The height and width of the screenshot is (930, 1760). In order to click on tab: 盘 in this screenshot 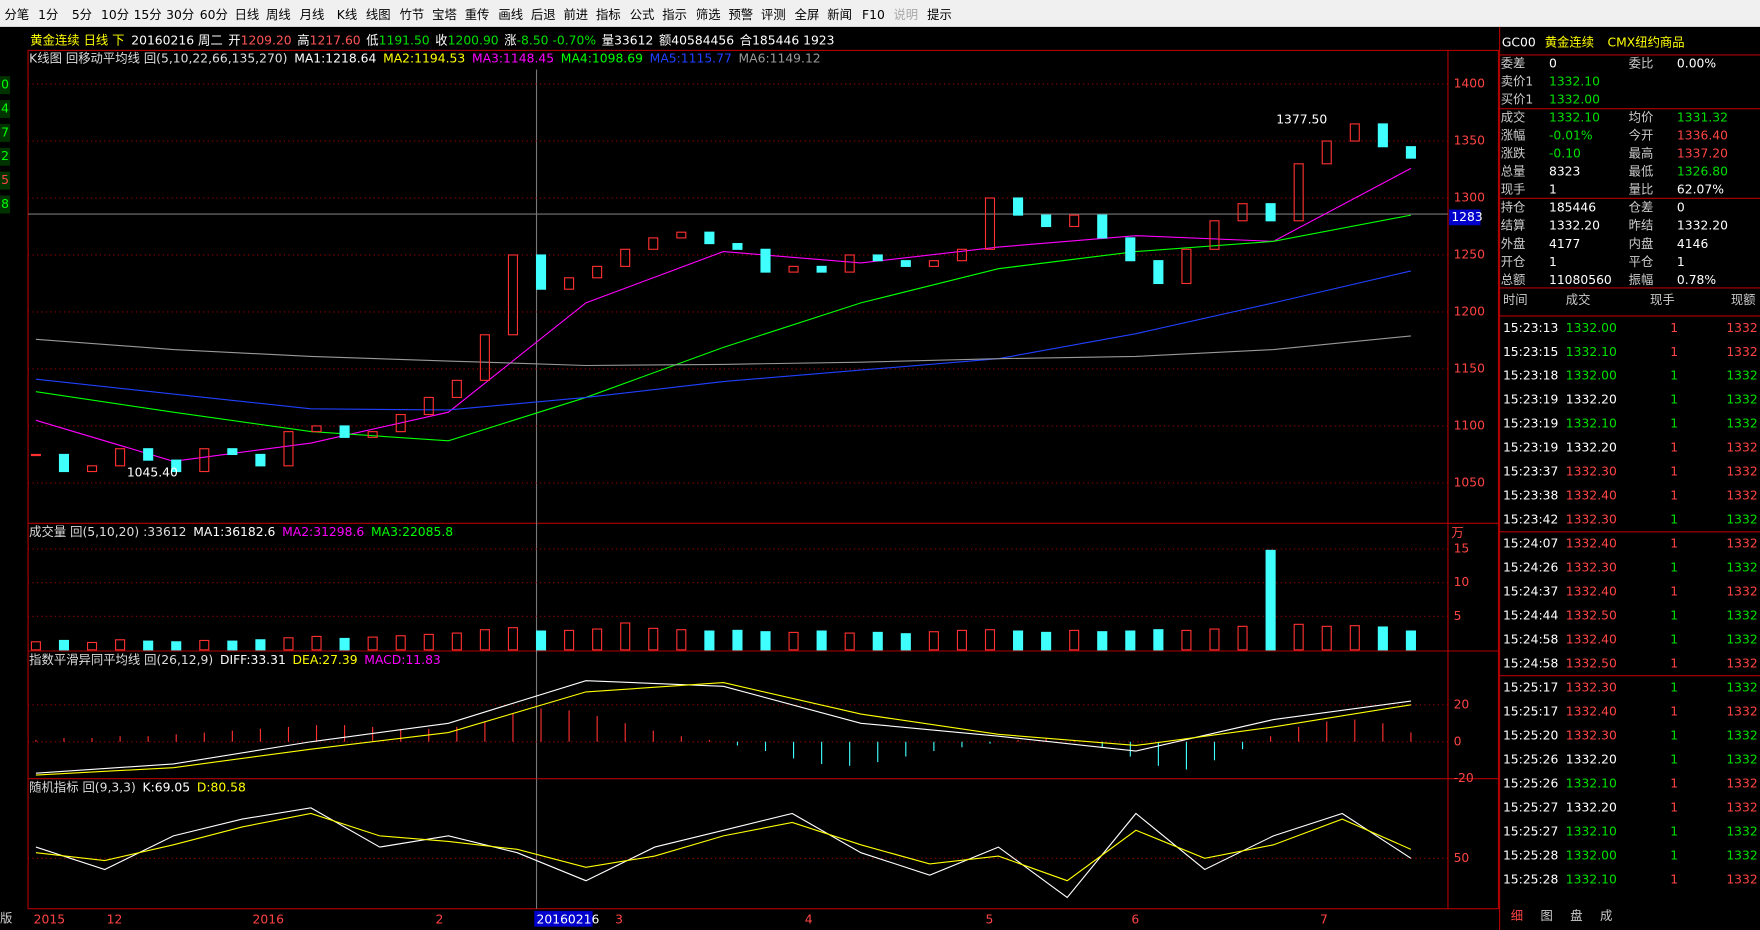, I will do `click(1576, 915)`.